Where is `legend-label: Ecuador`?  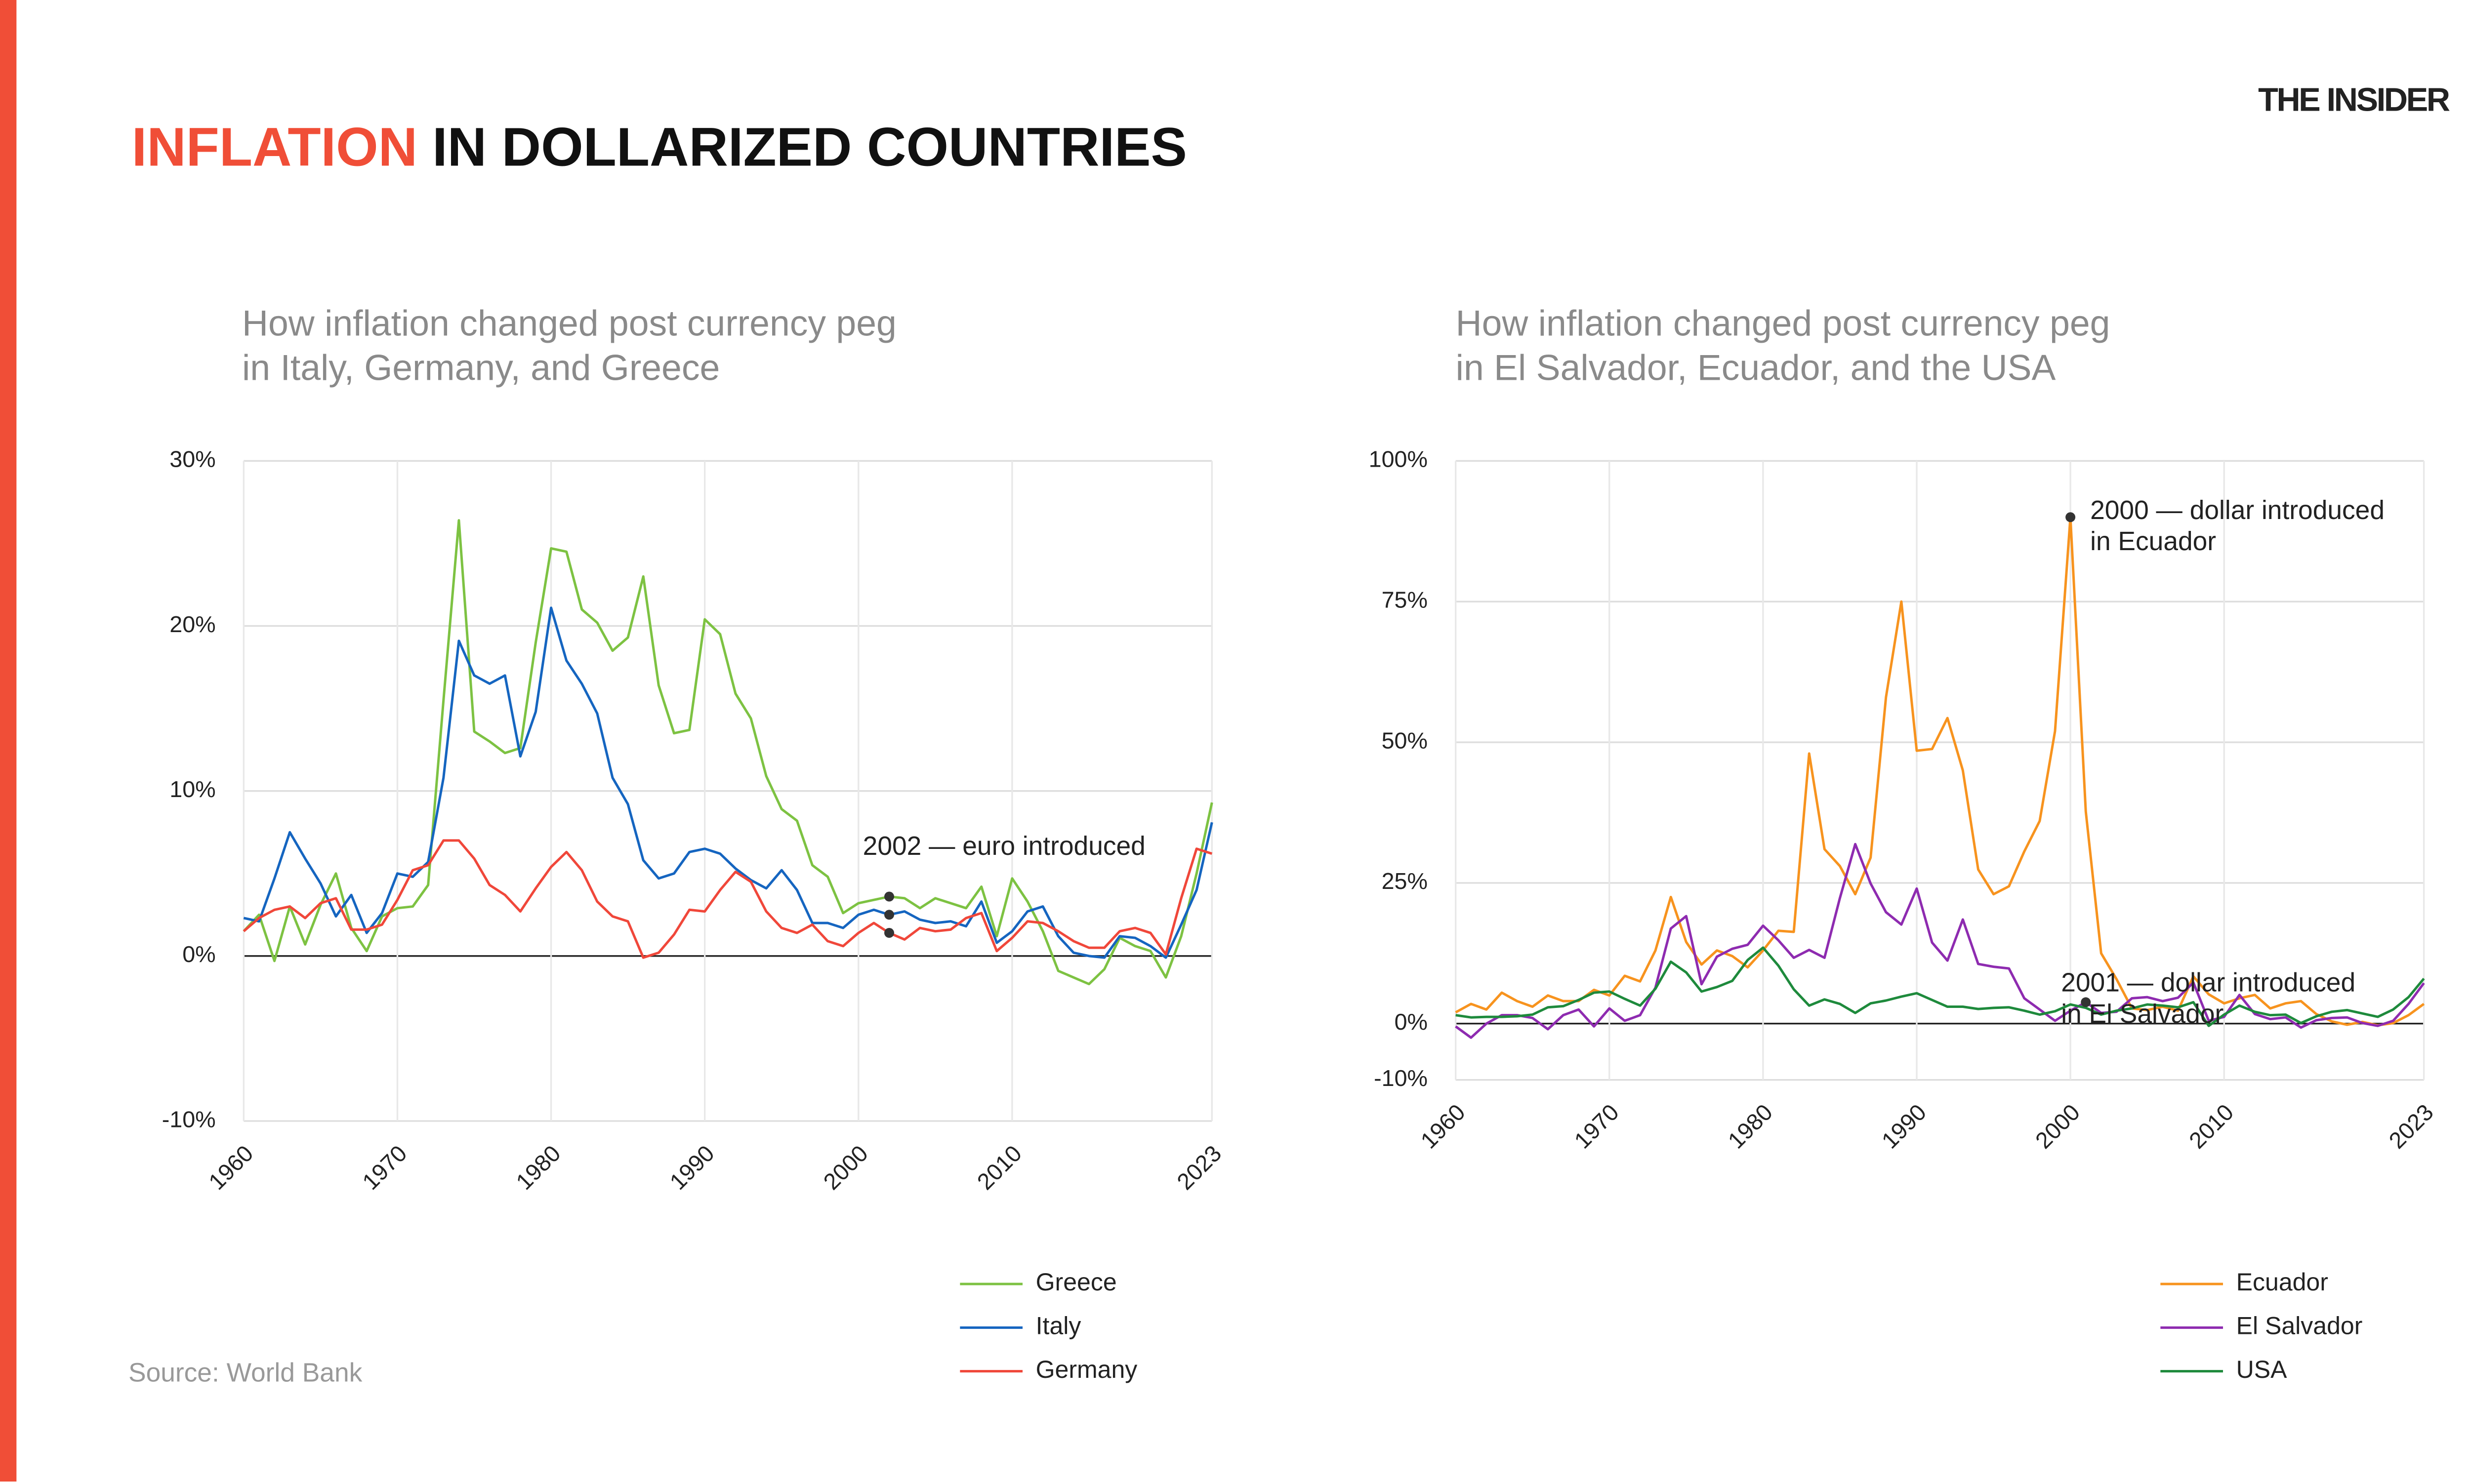 legend-label: Ecuador is located at coordinates (2282, 1282).